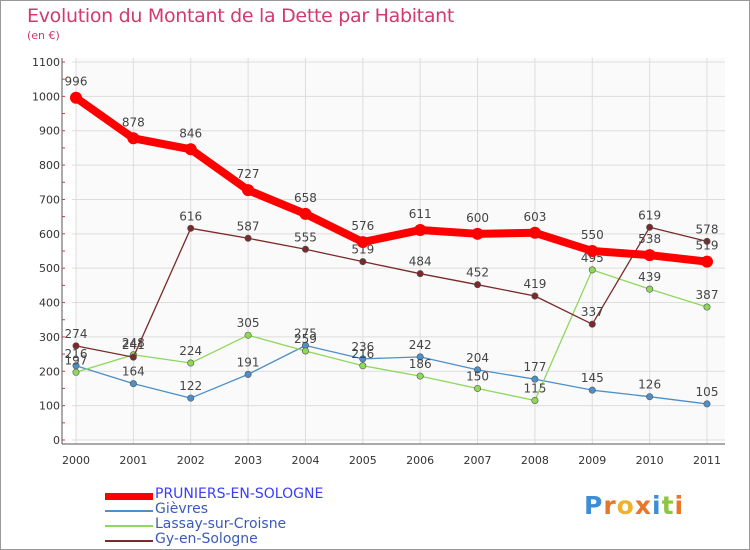 Image resolution: width=750 pixels, height=550 pixels. What do you see at coordinates (305, 237) in the screenshot?
I see `data-label: 555` at bounding box center [305, 237].